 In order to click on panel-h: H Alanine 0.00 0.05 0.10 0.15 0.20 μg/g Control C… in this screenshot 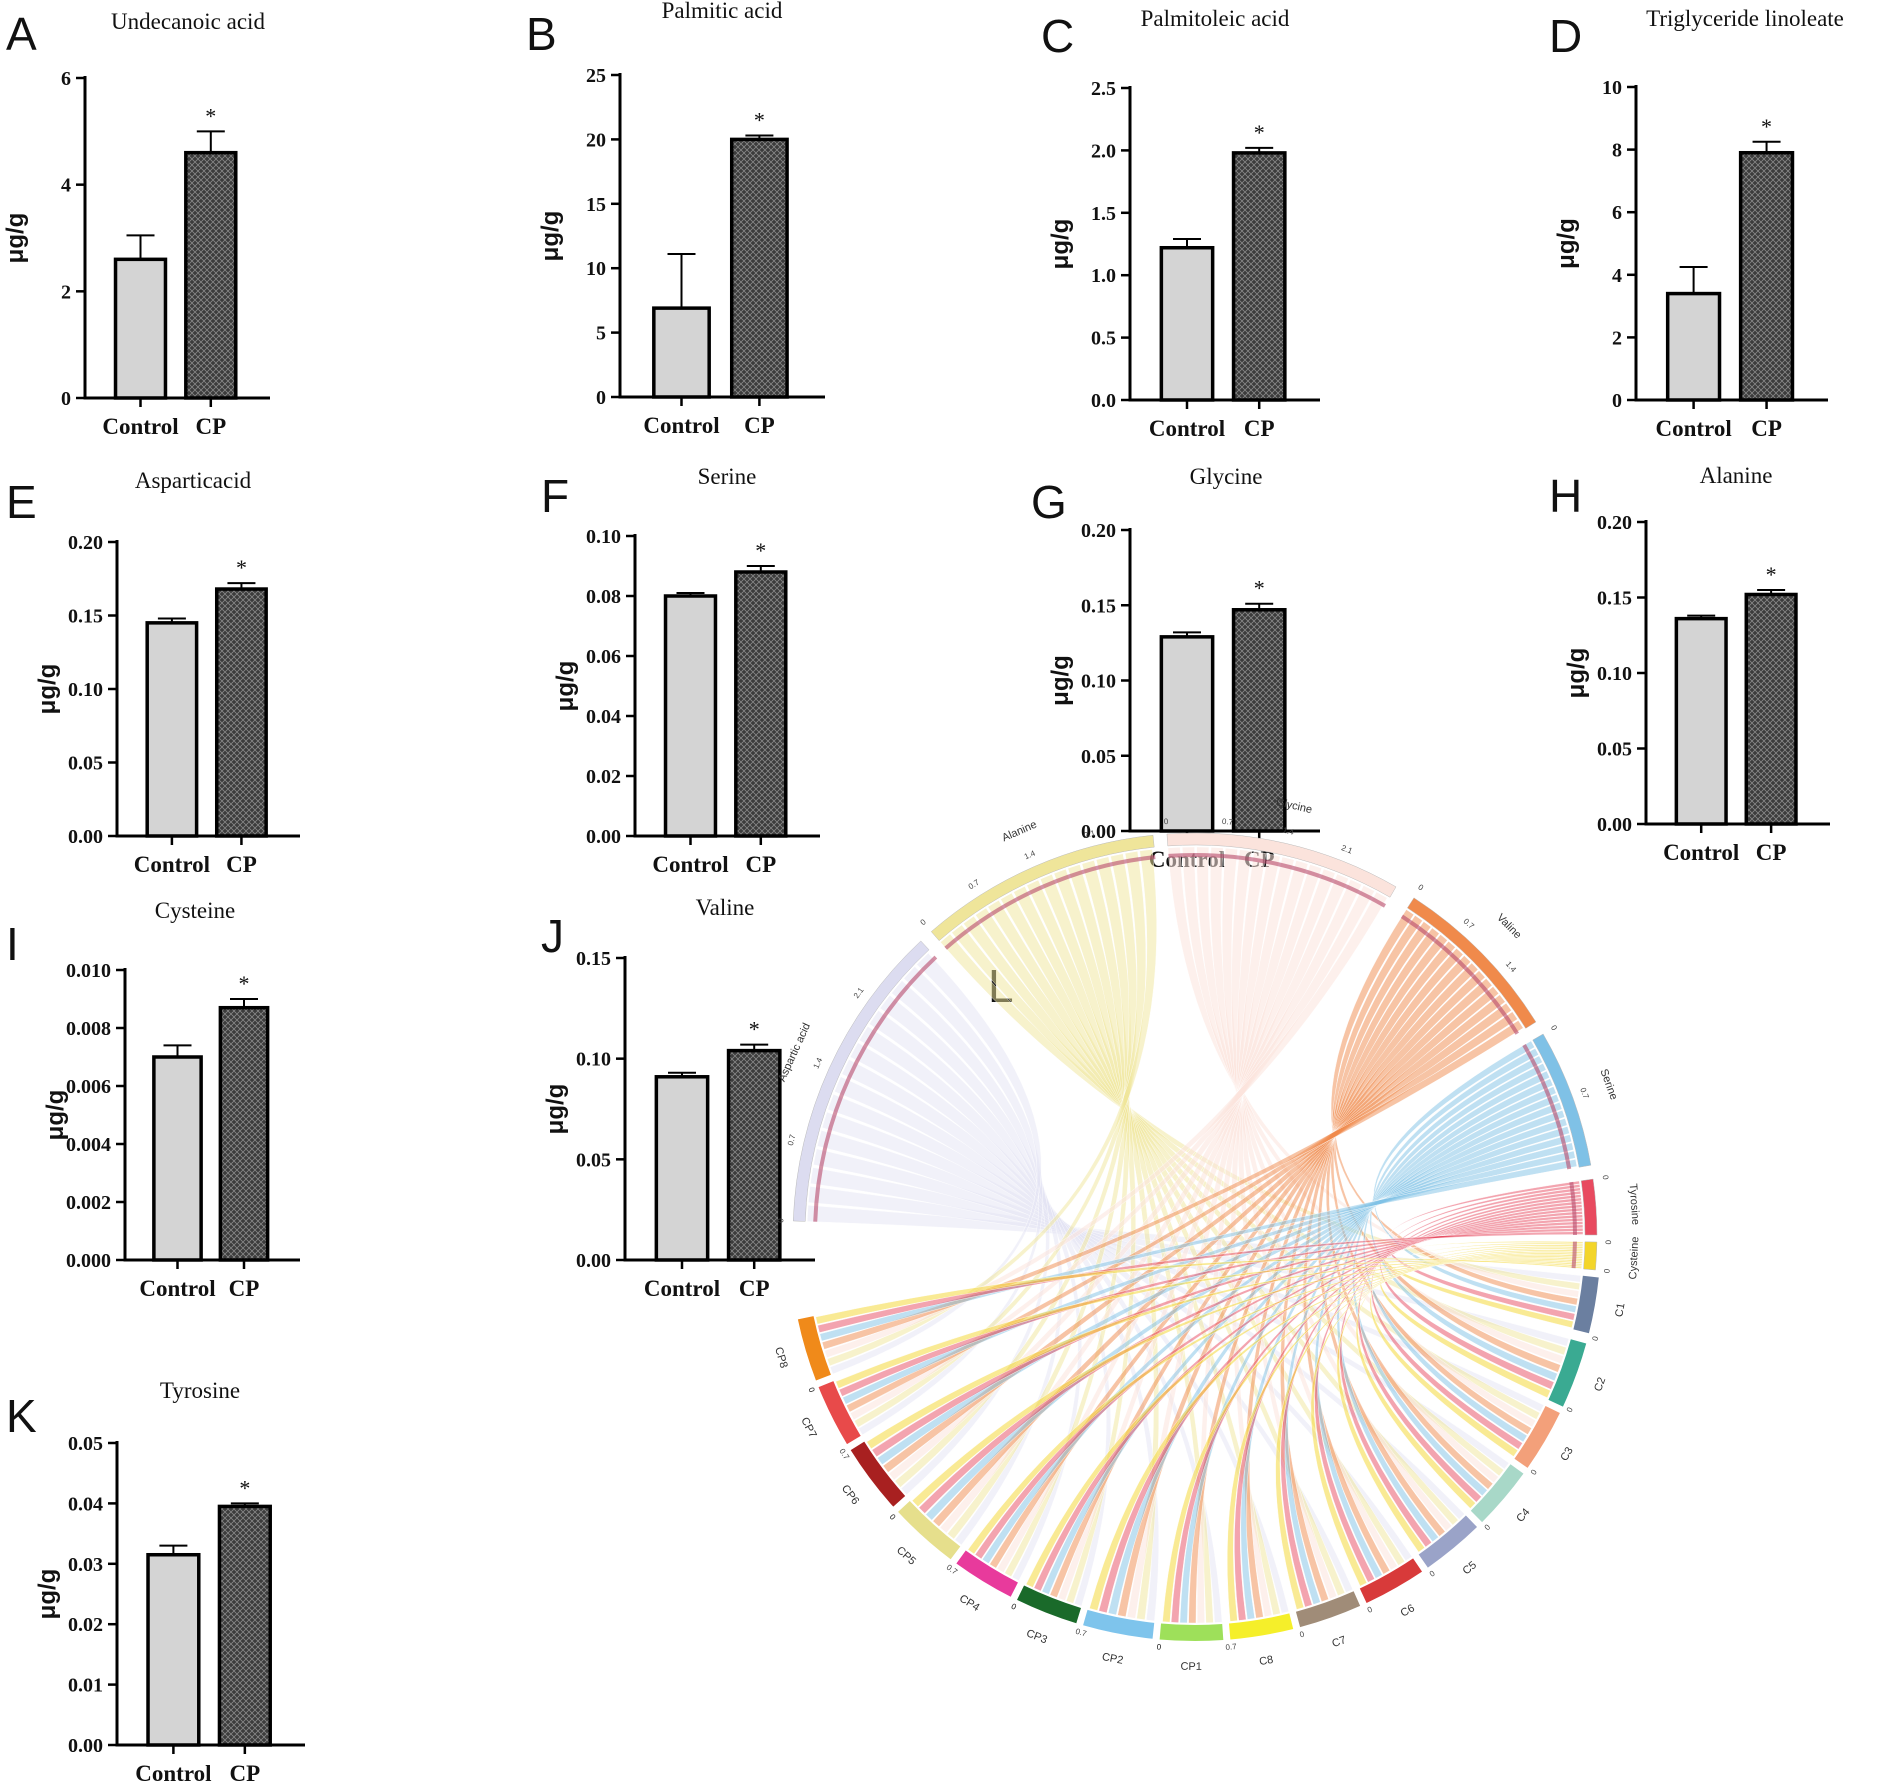, I will do `click(1689, 664)`.